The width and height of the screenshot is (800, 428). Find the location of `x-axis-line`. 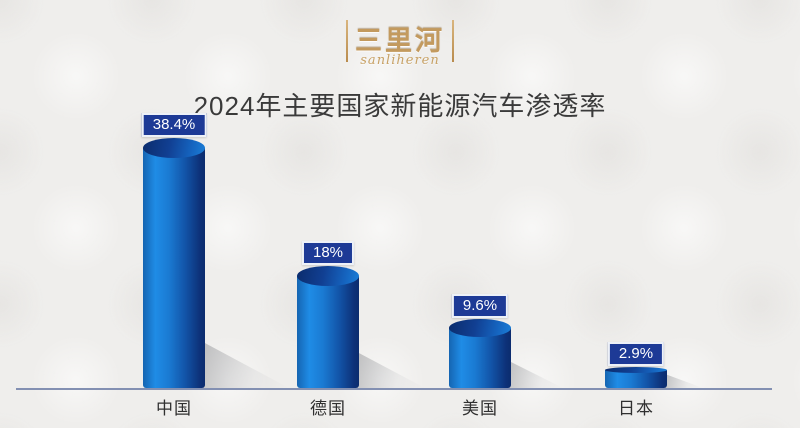

x-axis-line is located at coordinates (394, 389).